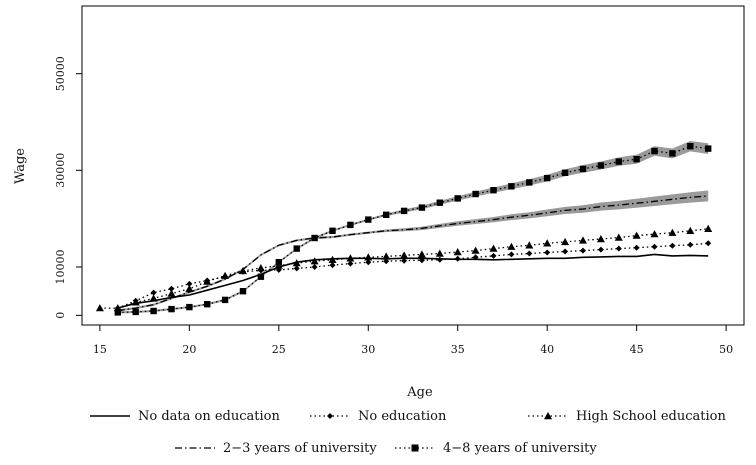  Describe the element at coordinates (402, 416) in the screenshot. I see `legend-label: No education` at that location.